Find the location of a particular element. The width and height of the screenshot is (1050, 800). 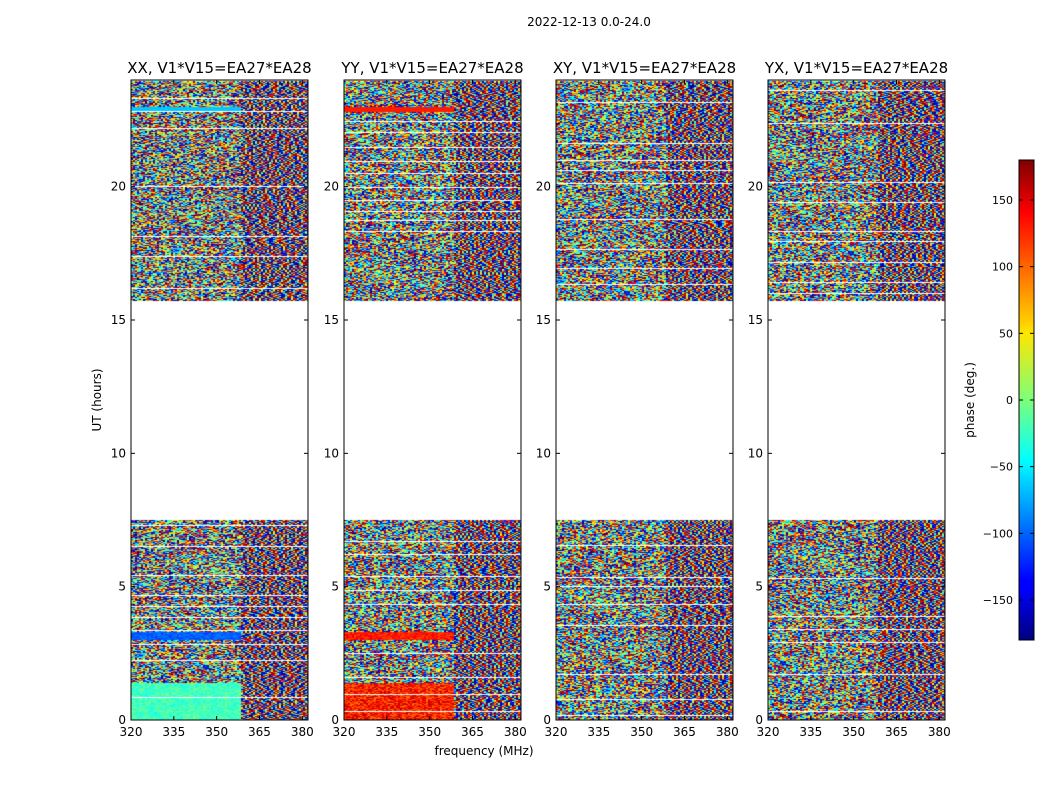

colorbar-tick-label: −50 is located at coordinates (1001, 467).